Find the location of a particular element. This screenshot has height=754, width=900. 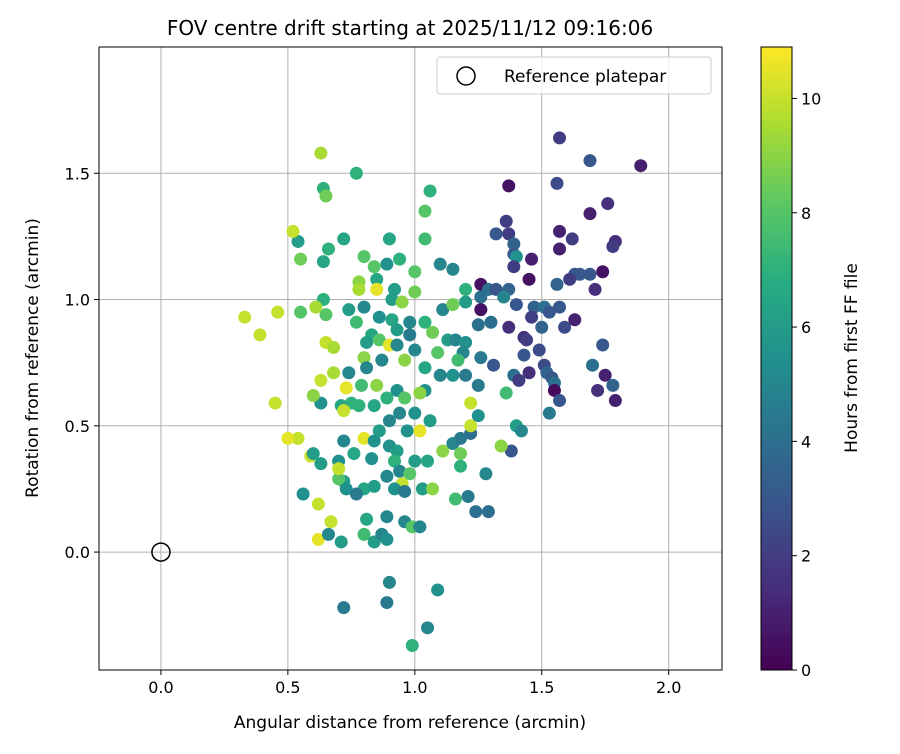

y-tick-label: 1.5 is located at coordinates (77, 173).